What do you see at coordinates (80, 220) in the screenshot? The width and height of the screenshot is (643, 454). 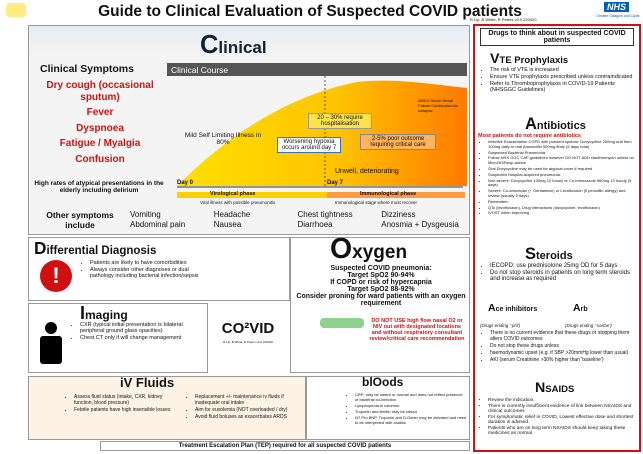 I see `other-title: Other symptoms include` at bounding box center [80, 220].